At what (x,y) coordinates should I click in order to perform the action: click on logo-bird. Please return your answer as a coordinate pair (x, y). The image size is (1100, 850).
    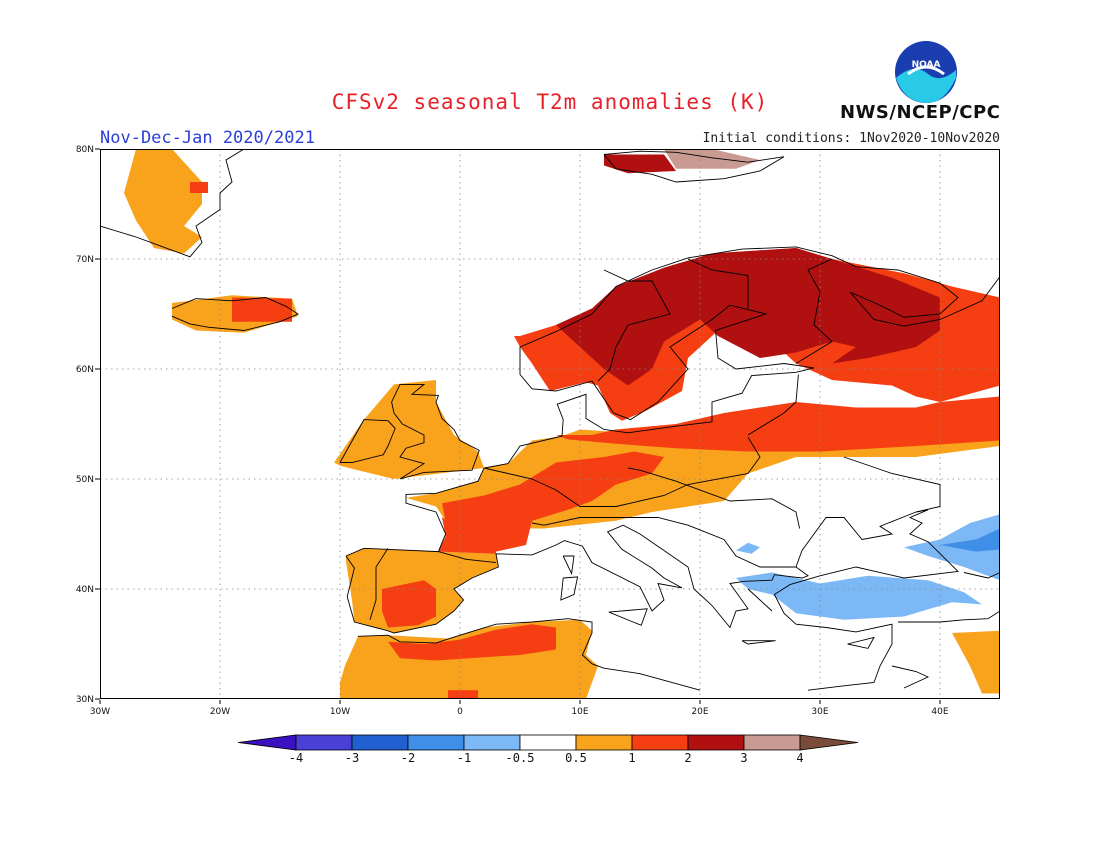
    Looking at the image, I should click on (926, 70).